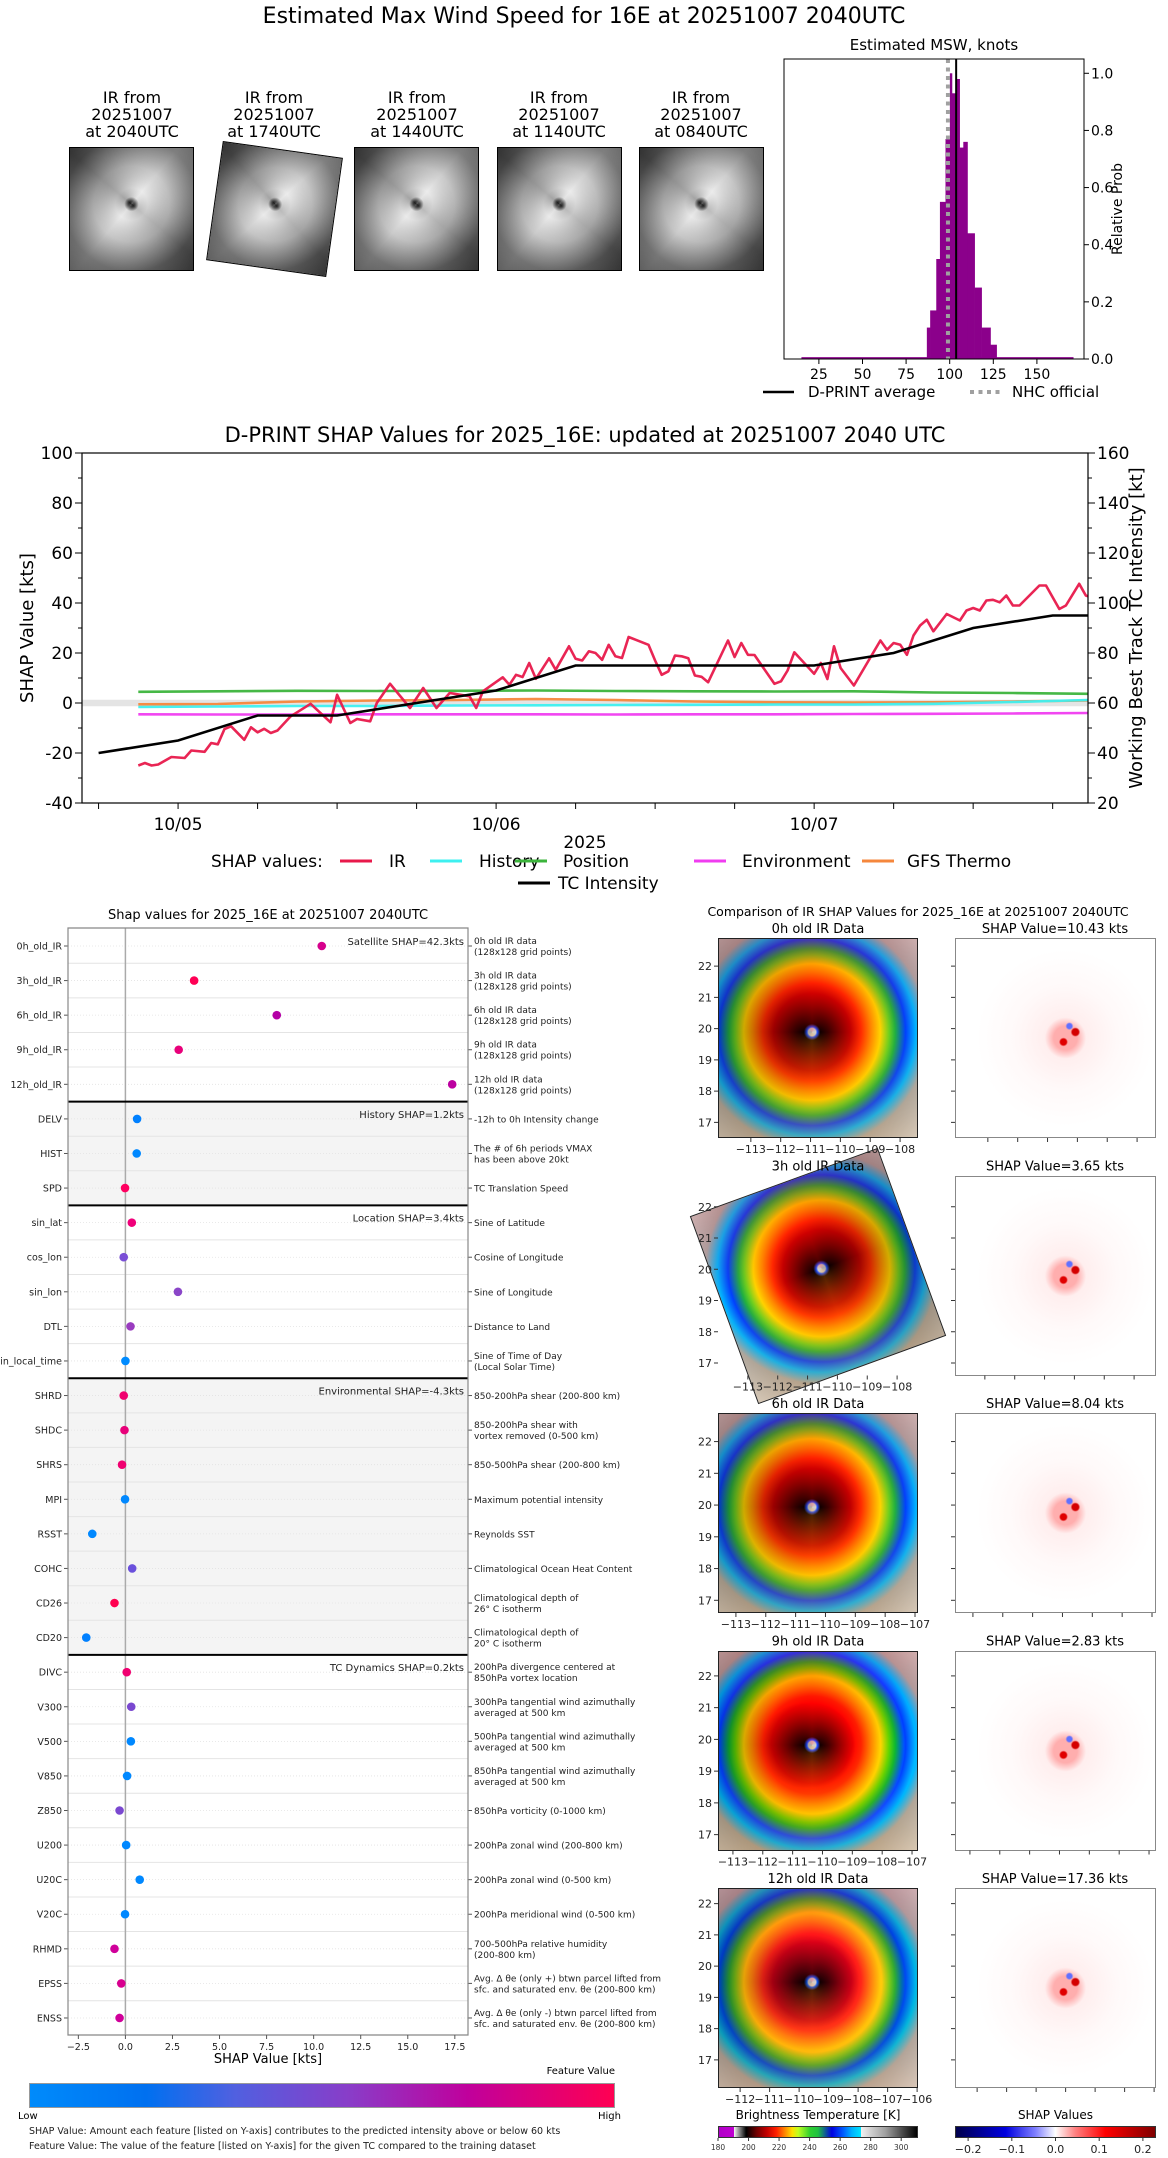  I want to click on description-line: 20° C isotherm, so click(508, 1645).